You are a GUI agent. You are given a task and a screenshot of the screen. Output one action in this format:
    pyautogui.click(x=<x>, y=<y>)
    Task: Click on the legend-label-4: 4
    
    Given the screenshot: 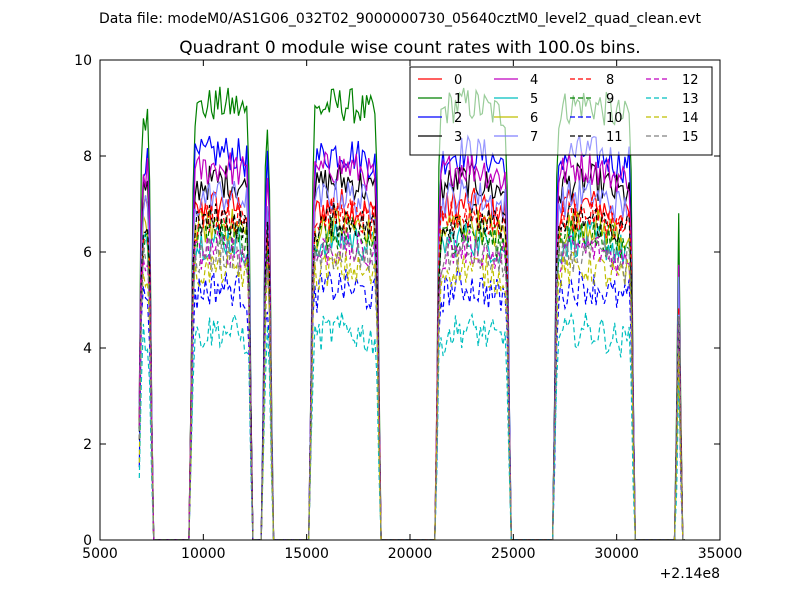 What is the action you would take?
    pyautogui.click(x=534, y=80)
    